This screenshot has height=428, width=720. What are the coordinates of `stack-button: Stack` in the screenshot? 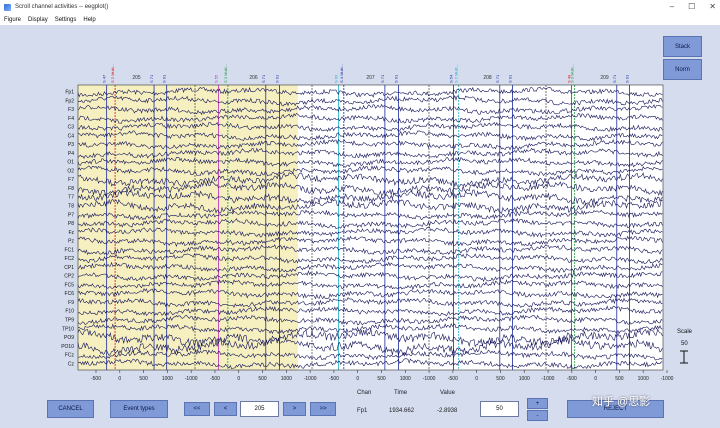 It's located at (682, 46).